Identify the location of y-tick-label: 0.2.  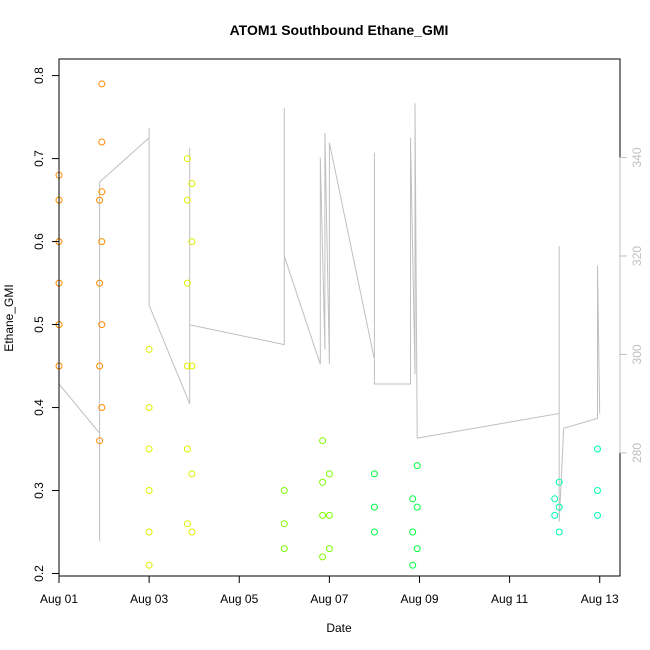
(39, 573).